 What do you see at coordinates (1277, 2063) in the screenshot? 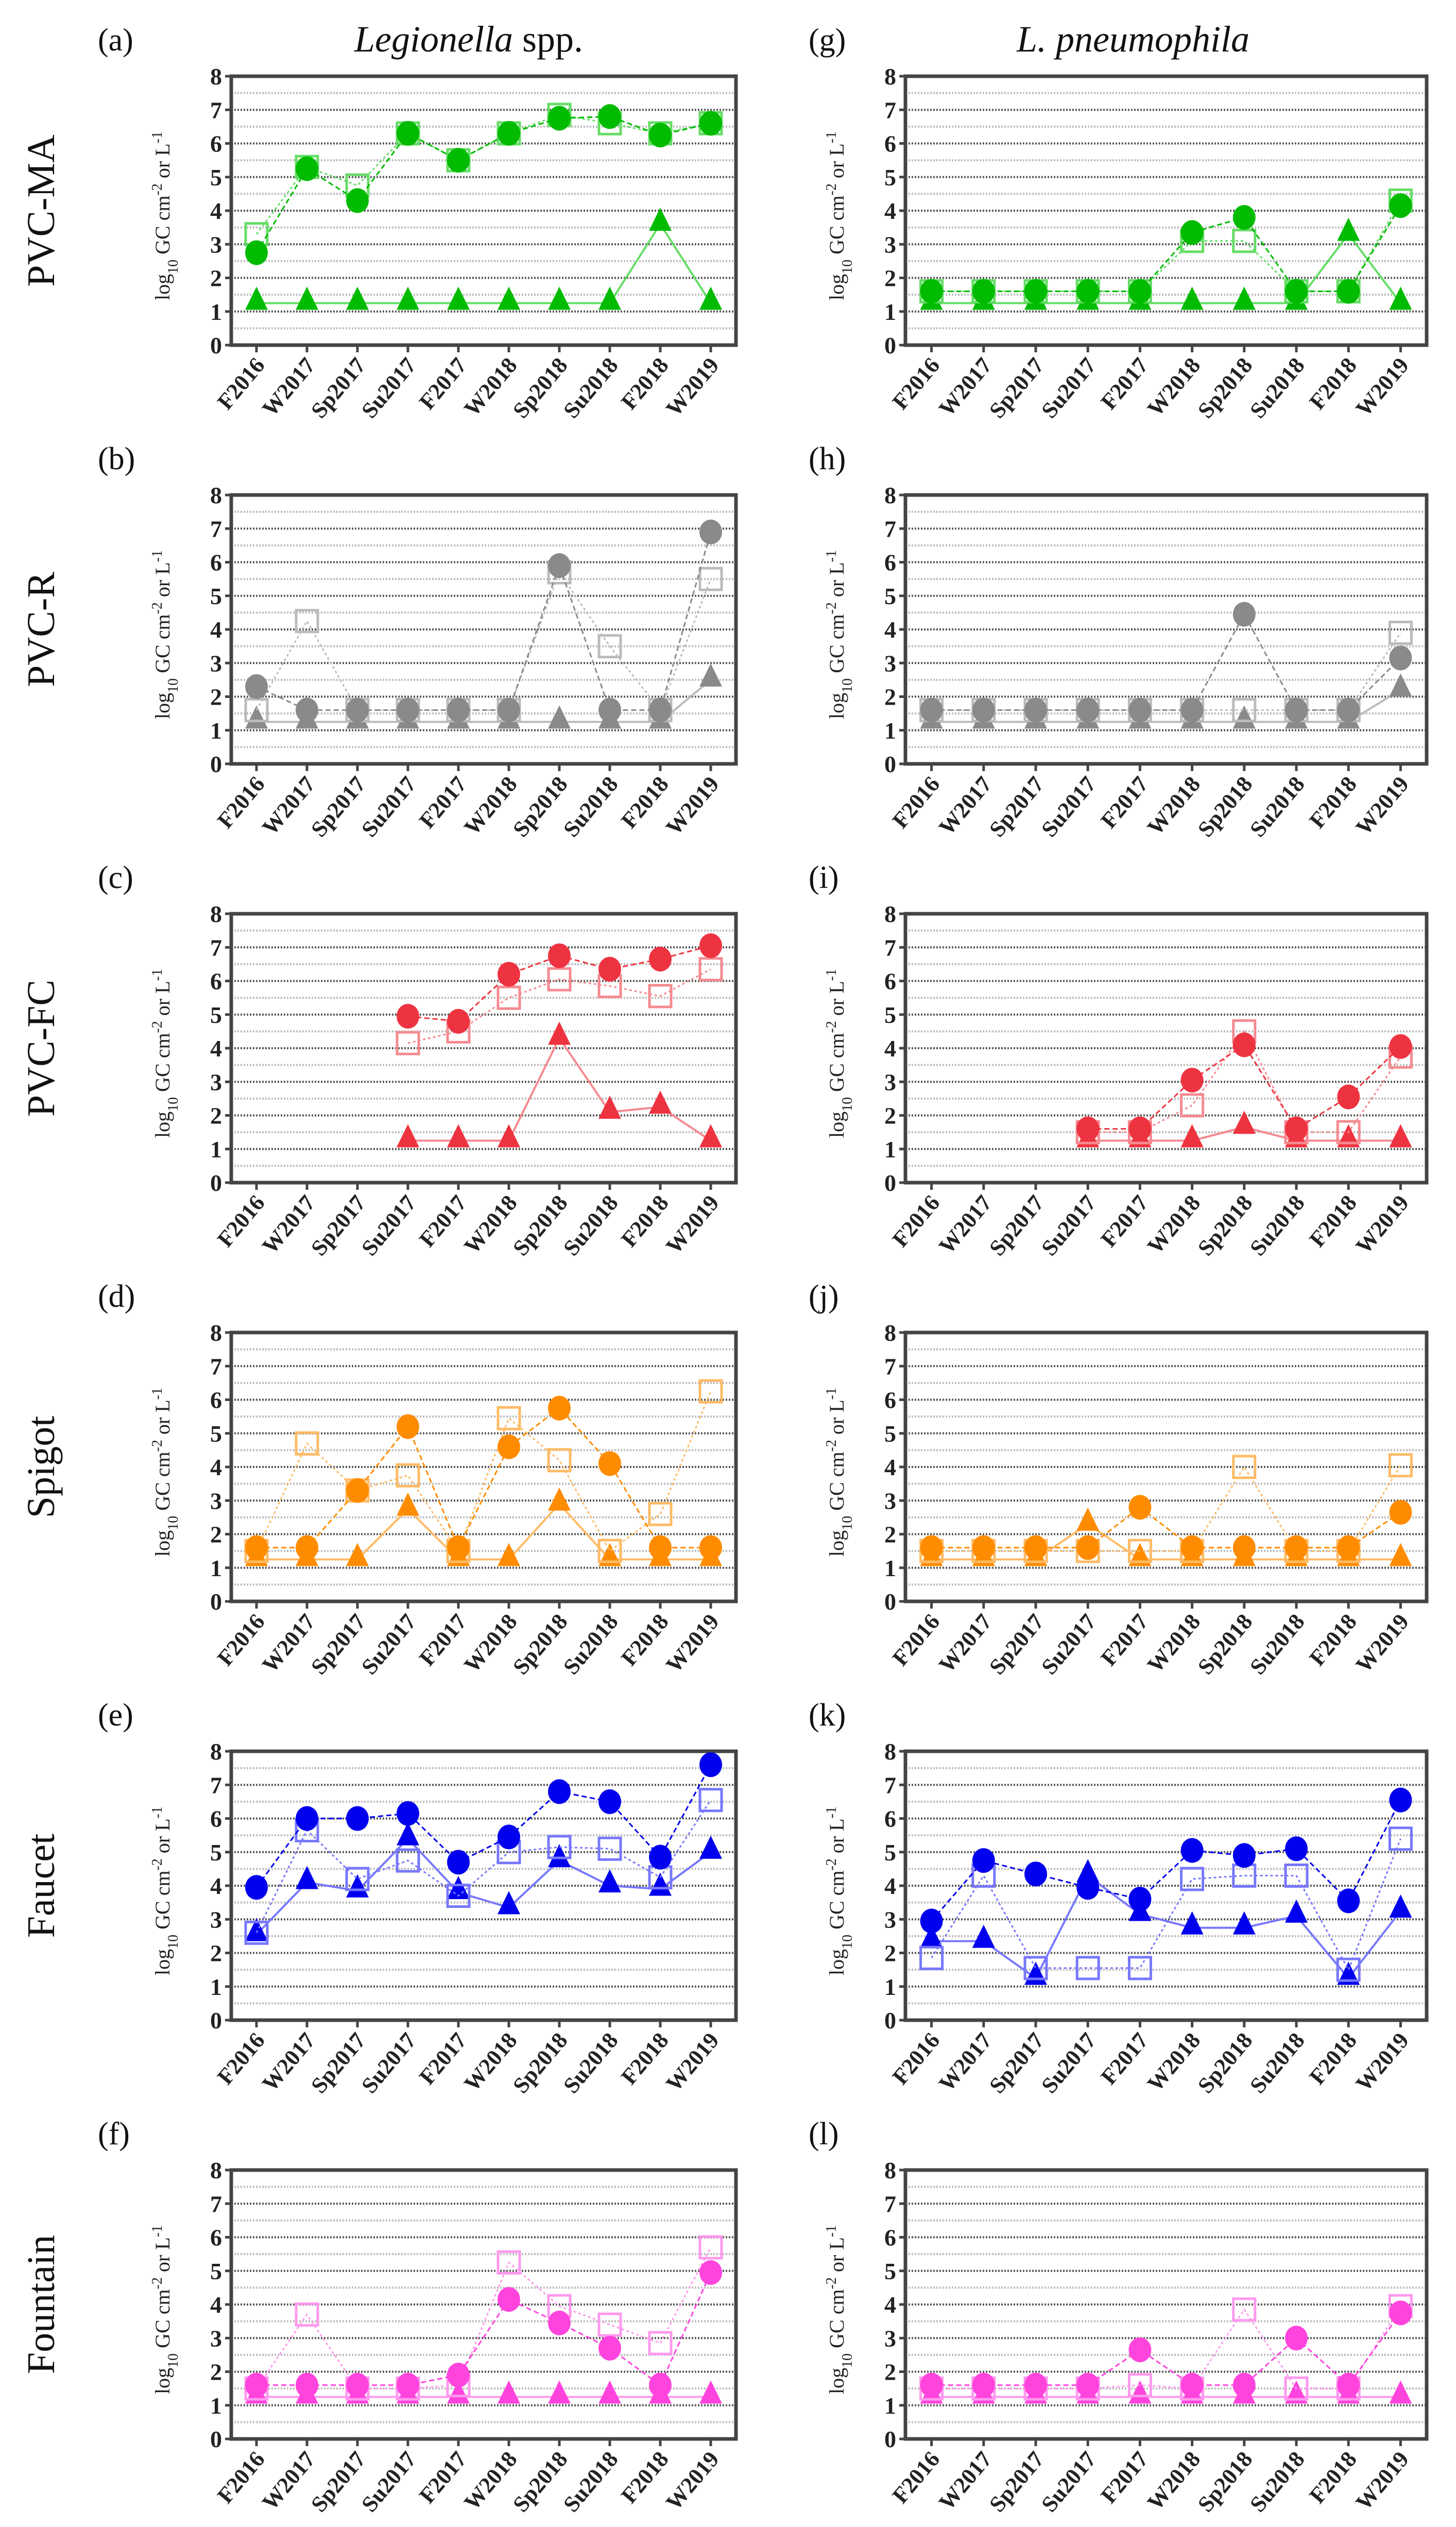
I see `x-tick-label: Su2018` at bounding box center [1277, 2063].